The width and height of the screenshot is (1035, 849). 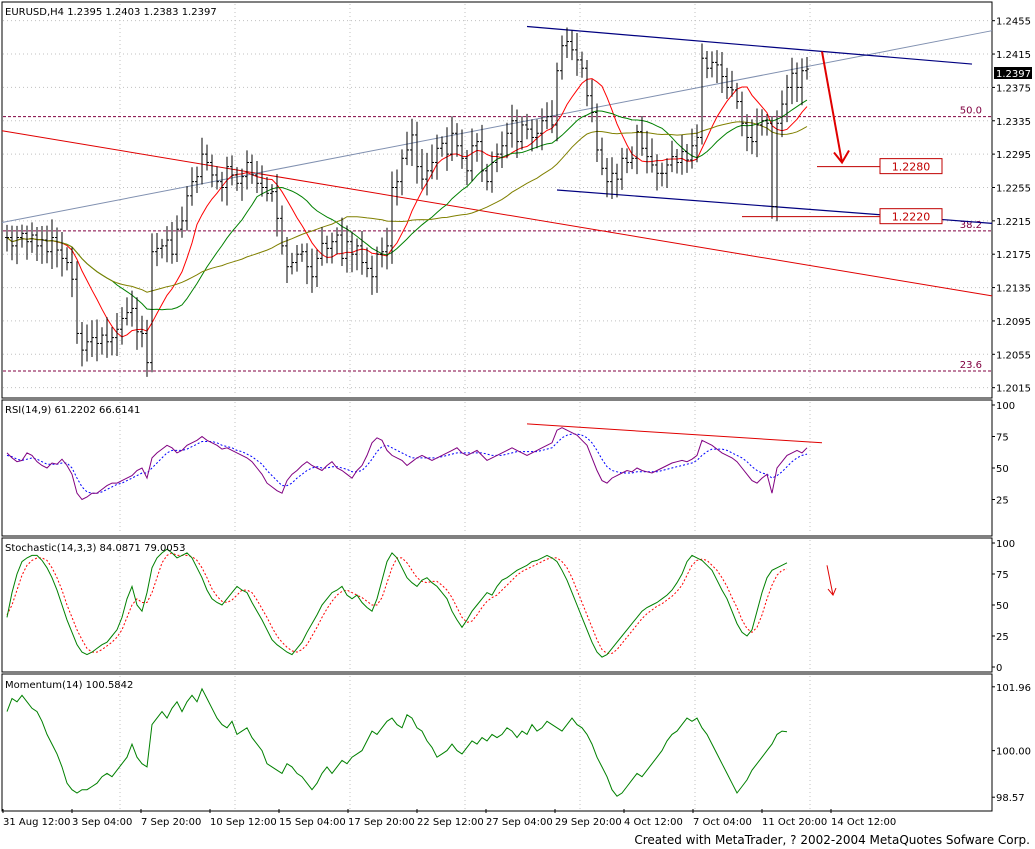 What do you see at coordinates (1013, 289) in the screenshot?
I see `price-tick-label: 1.2135` at bounding box center [1013, 289].